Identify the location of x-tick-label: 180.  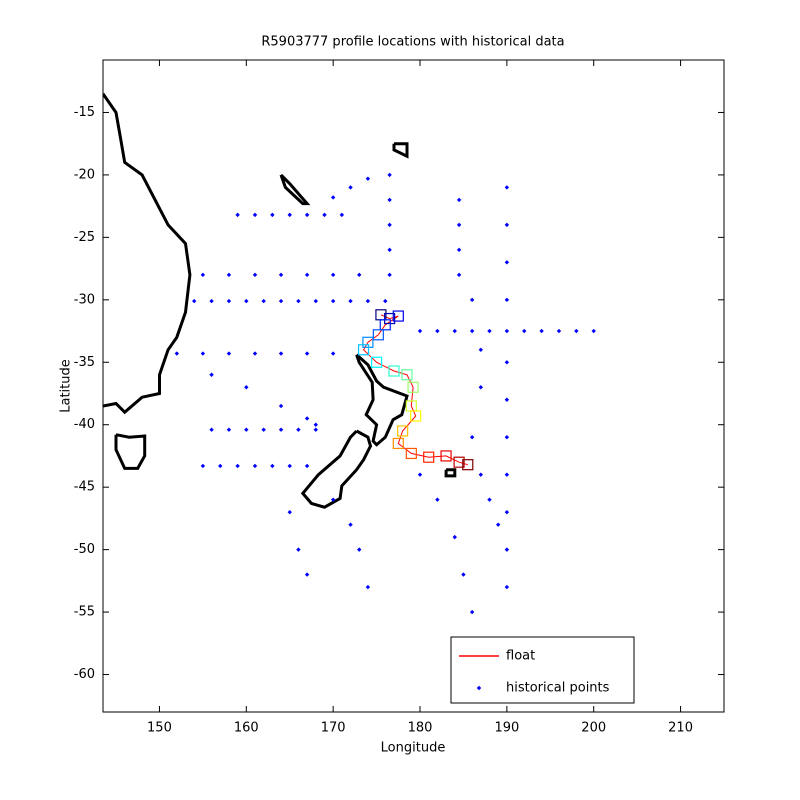
(420, 728).